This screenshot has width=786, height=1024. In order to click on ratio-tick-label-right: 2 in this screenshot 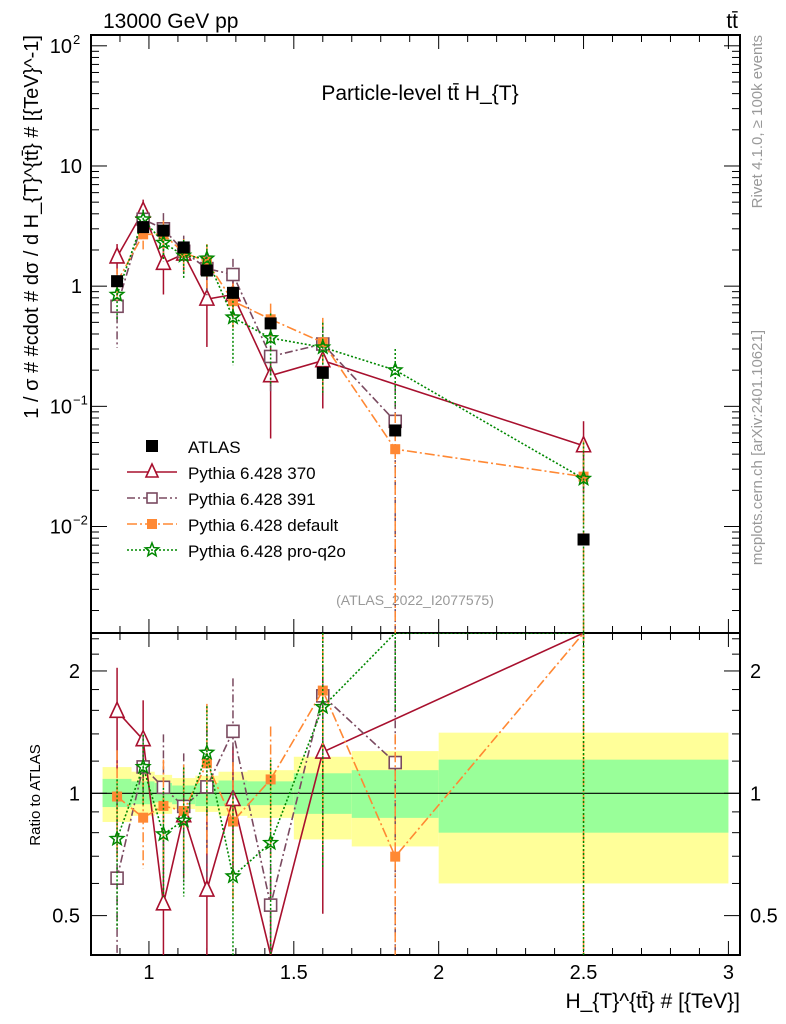, I will do `click(755, 672)`.